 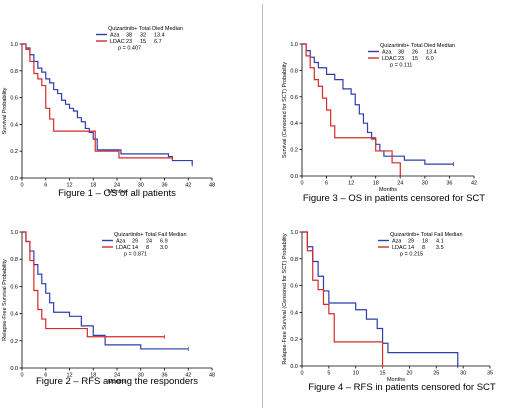 I want to click on p-value: p = 0.407, so click(x=129, y=49).